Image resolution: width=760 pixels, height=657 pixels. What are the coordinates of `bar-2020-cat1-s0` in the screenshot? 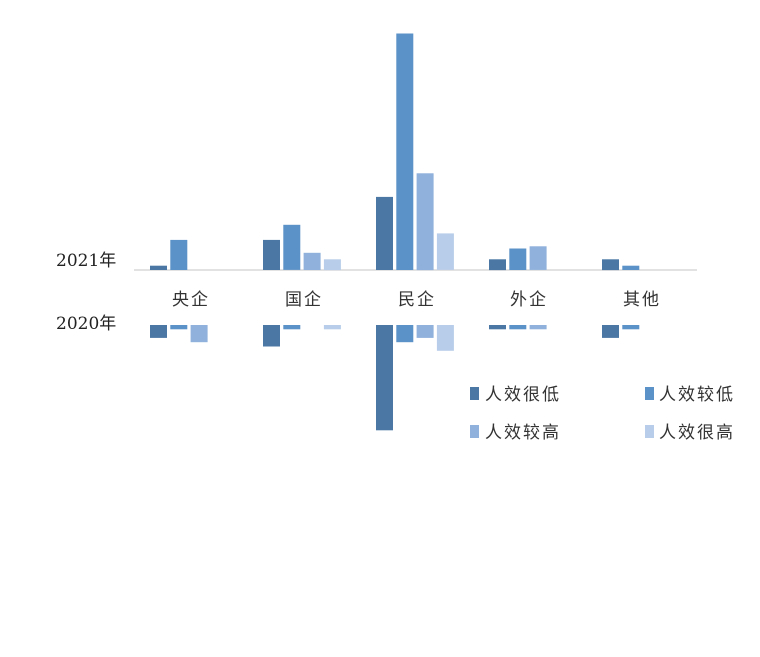 It's located at (271, 336).